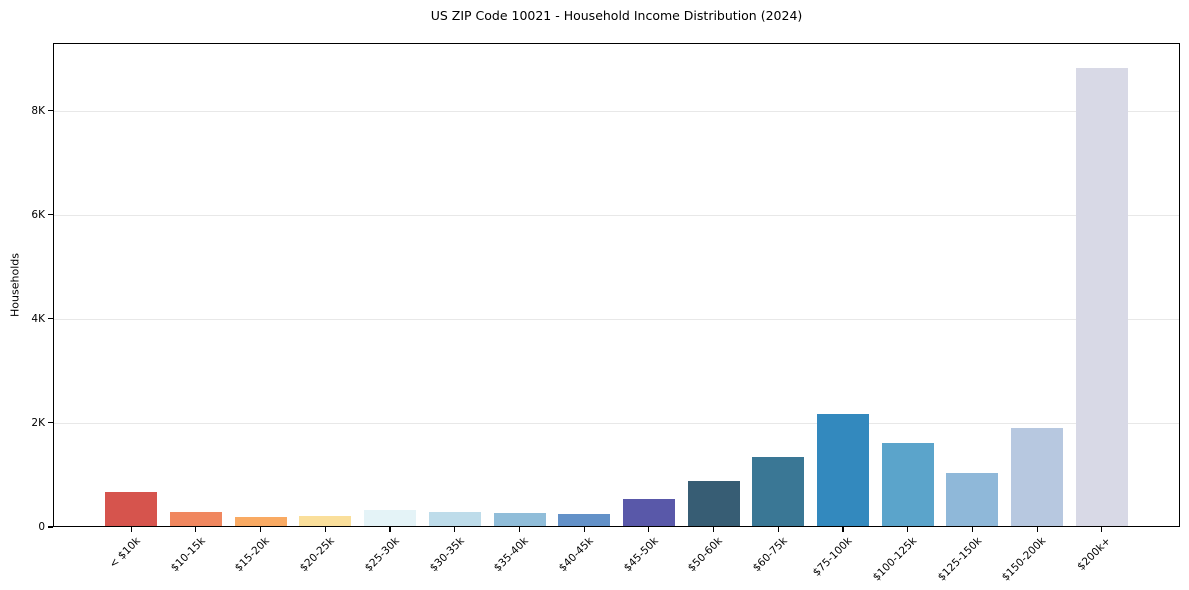 This screenshot has height=590, width=1189. What do you see at coordinates (382, 555) in the screenshot?
I see `x-tick-label: $25-30k` at bounding box center [382, 555].